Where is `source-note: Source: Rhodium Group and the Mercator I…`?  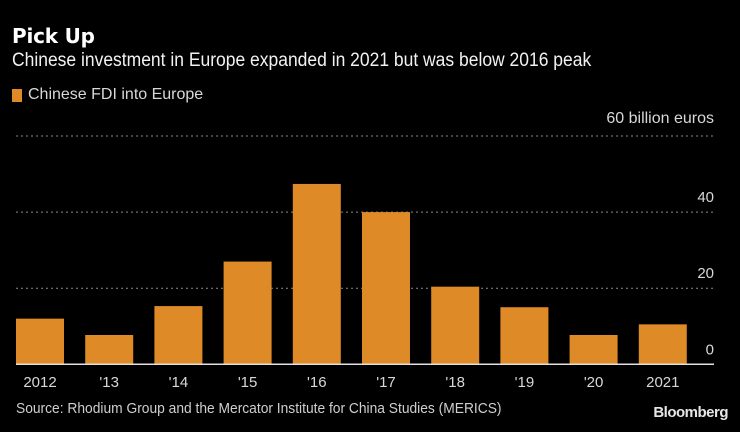 source-note: Source: Rhodium Group and the Mercator I… is located at coordinates (259, 408).